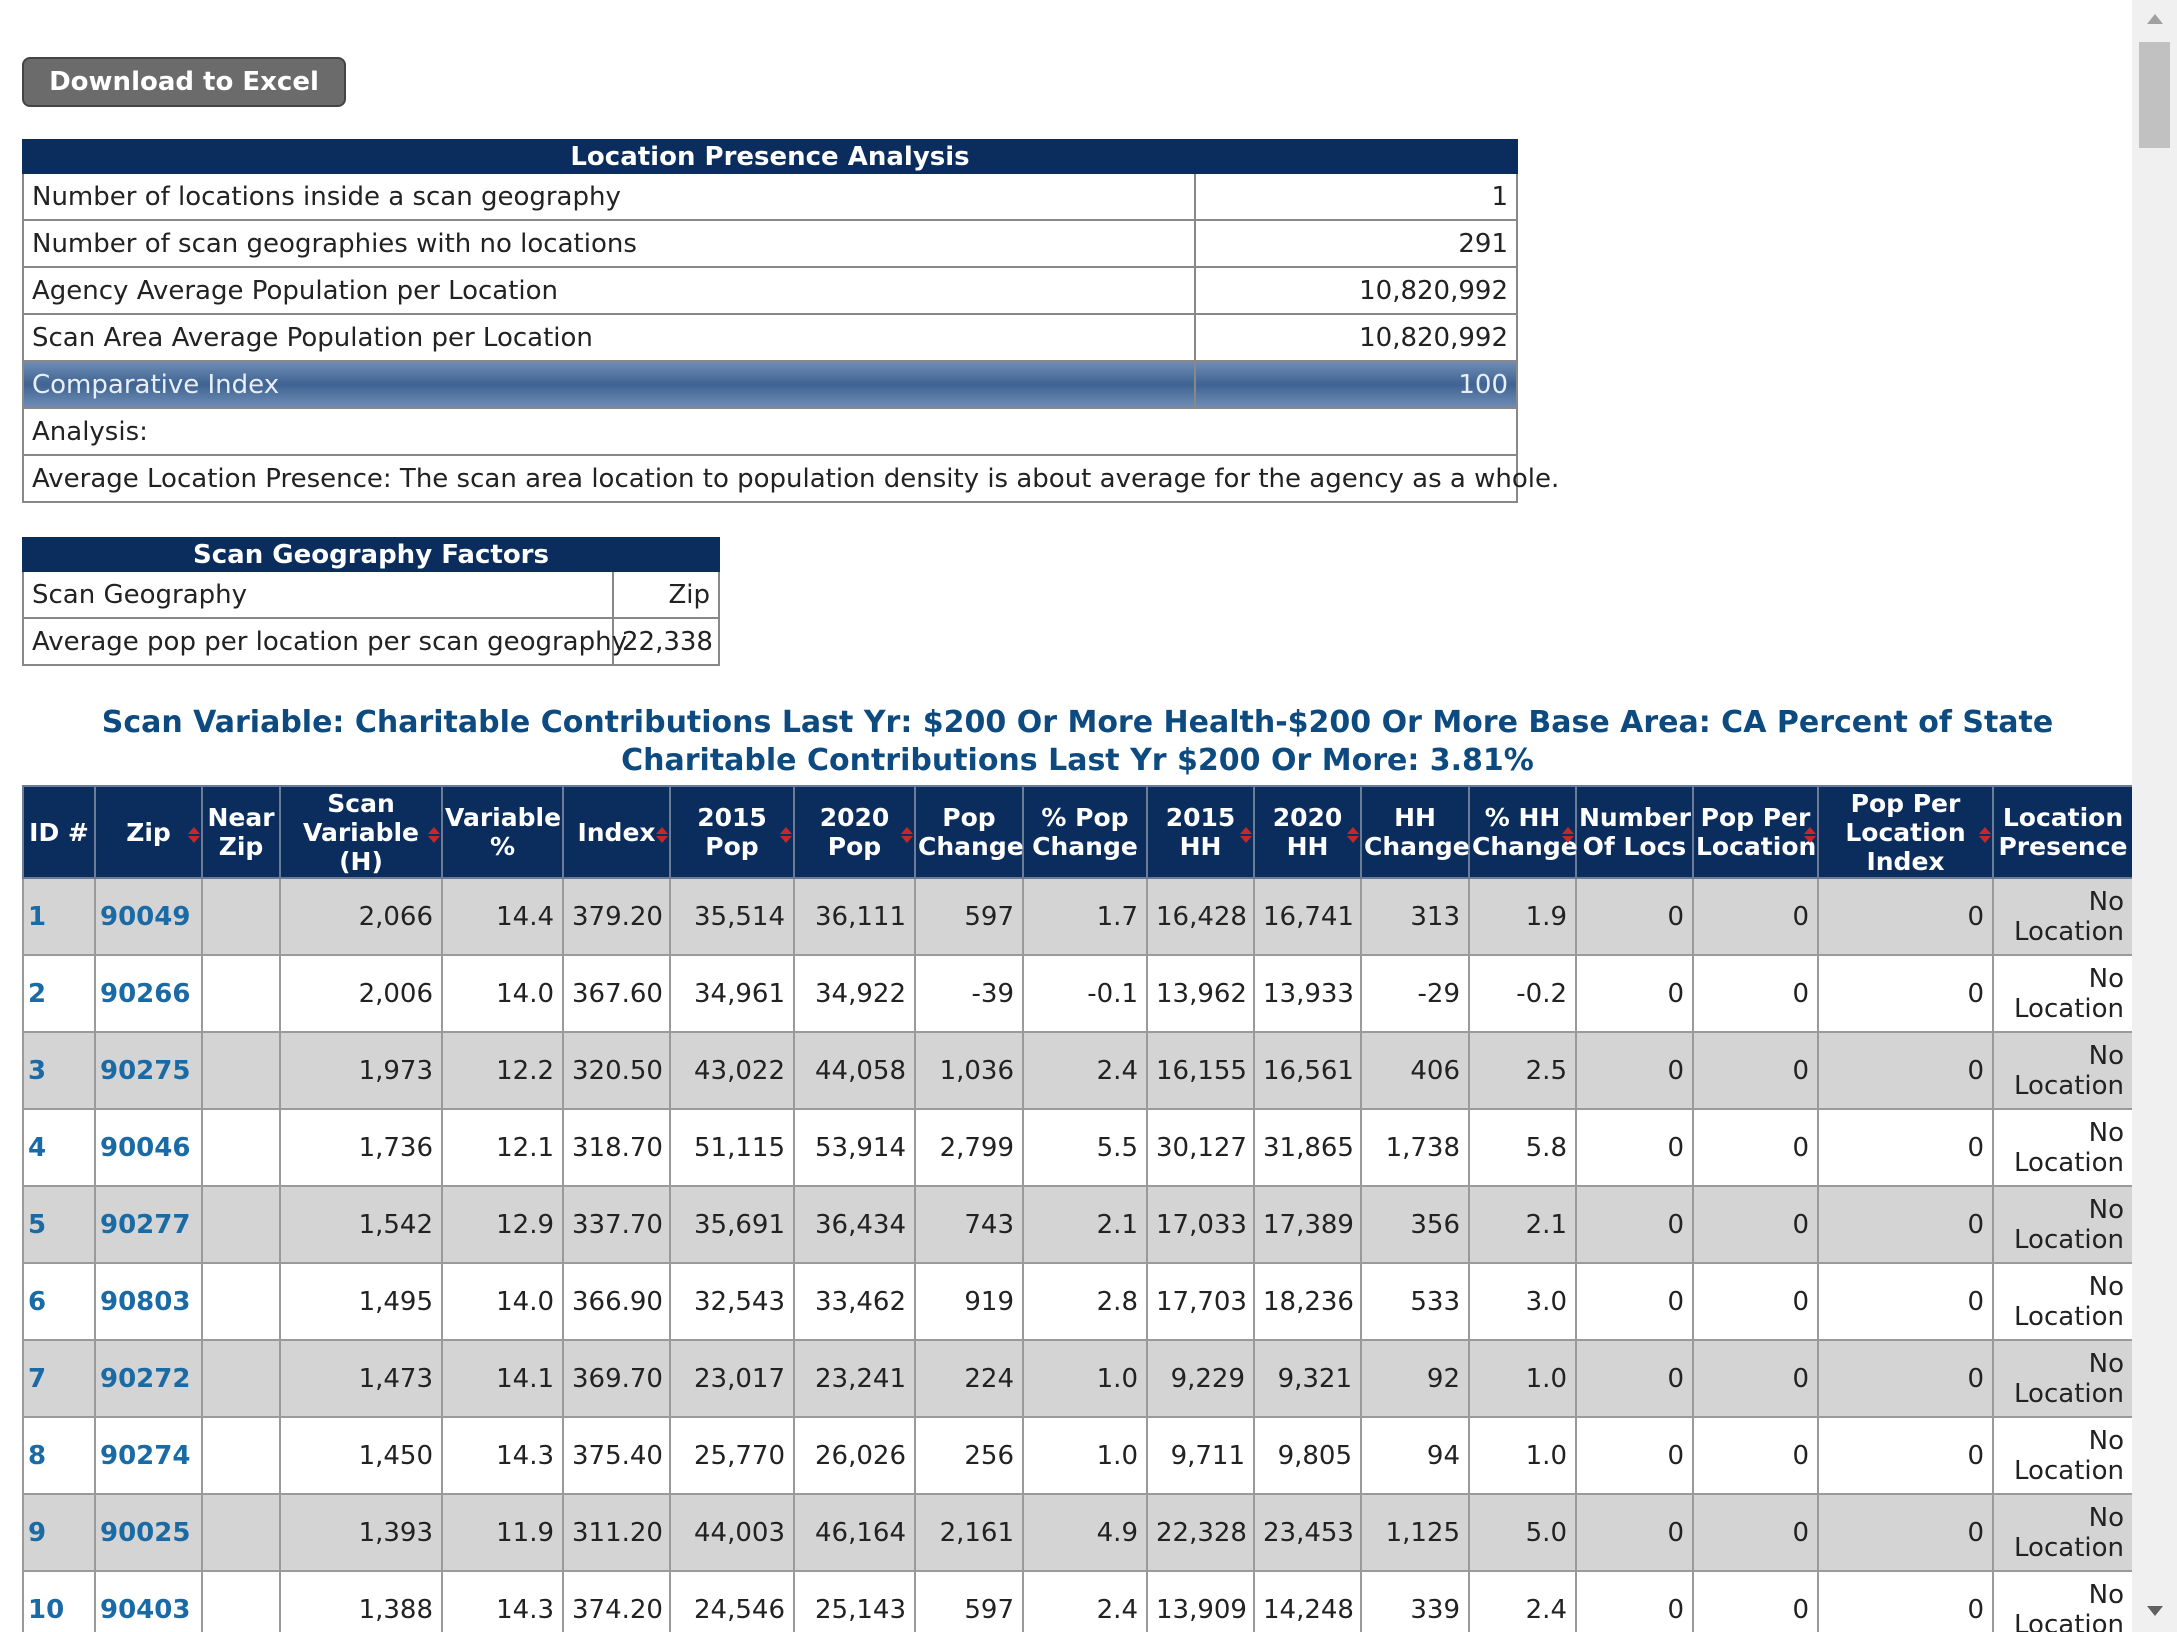 The width and height of the screenshot is (2177, 1632). What do you see at coordinates (1356, 290) in the screenshot?
I see `row-value: 10,820,992` at bounding box center [1356, 290].